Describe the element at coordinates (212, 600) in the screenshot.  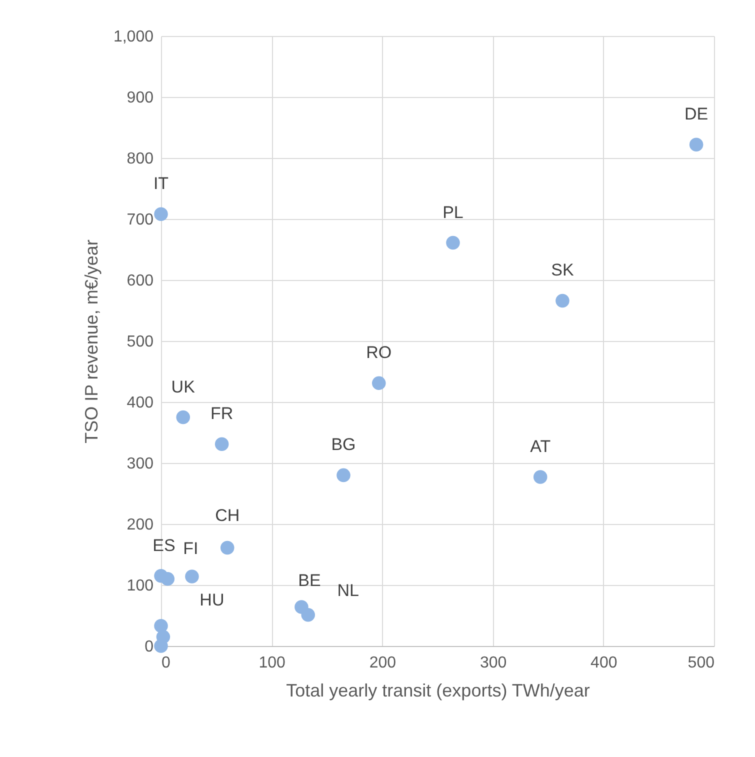
I see `annotation: HU` at that location.